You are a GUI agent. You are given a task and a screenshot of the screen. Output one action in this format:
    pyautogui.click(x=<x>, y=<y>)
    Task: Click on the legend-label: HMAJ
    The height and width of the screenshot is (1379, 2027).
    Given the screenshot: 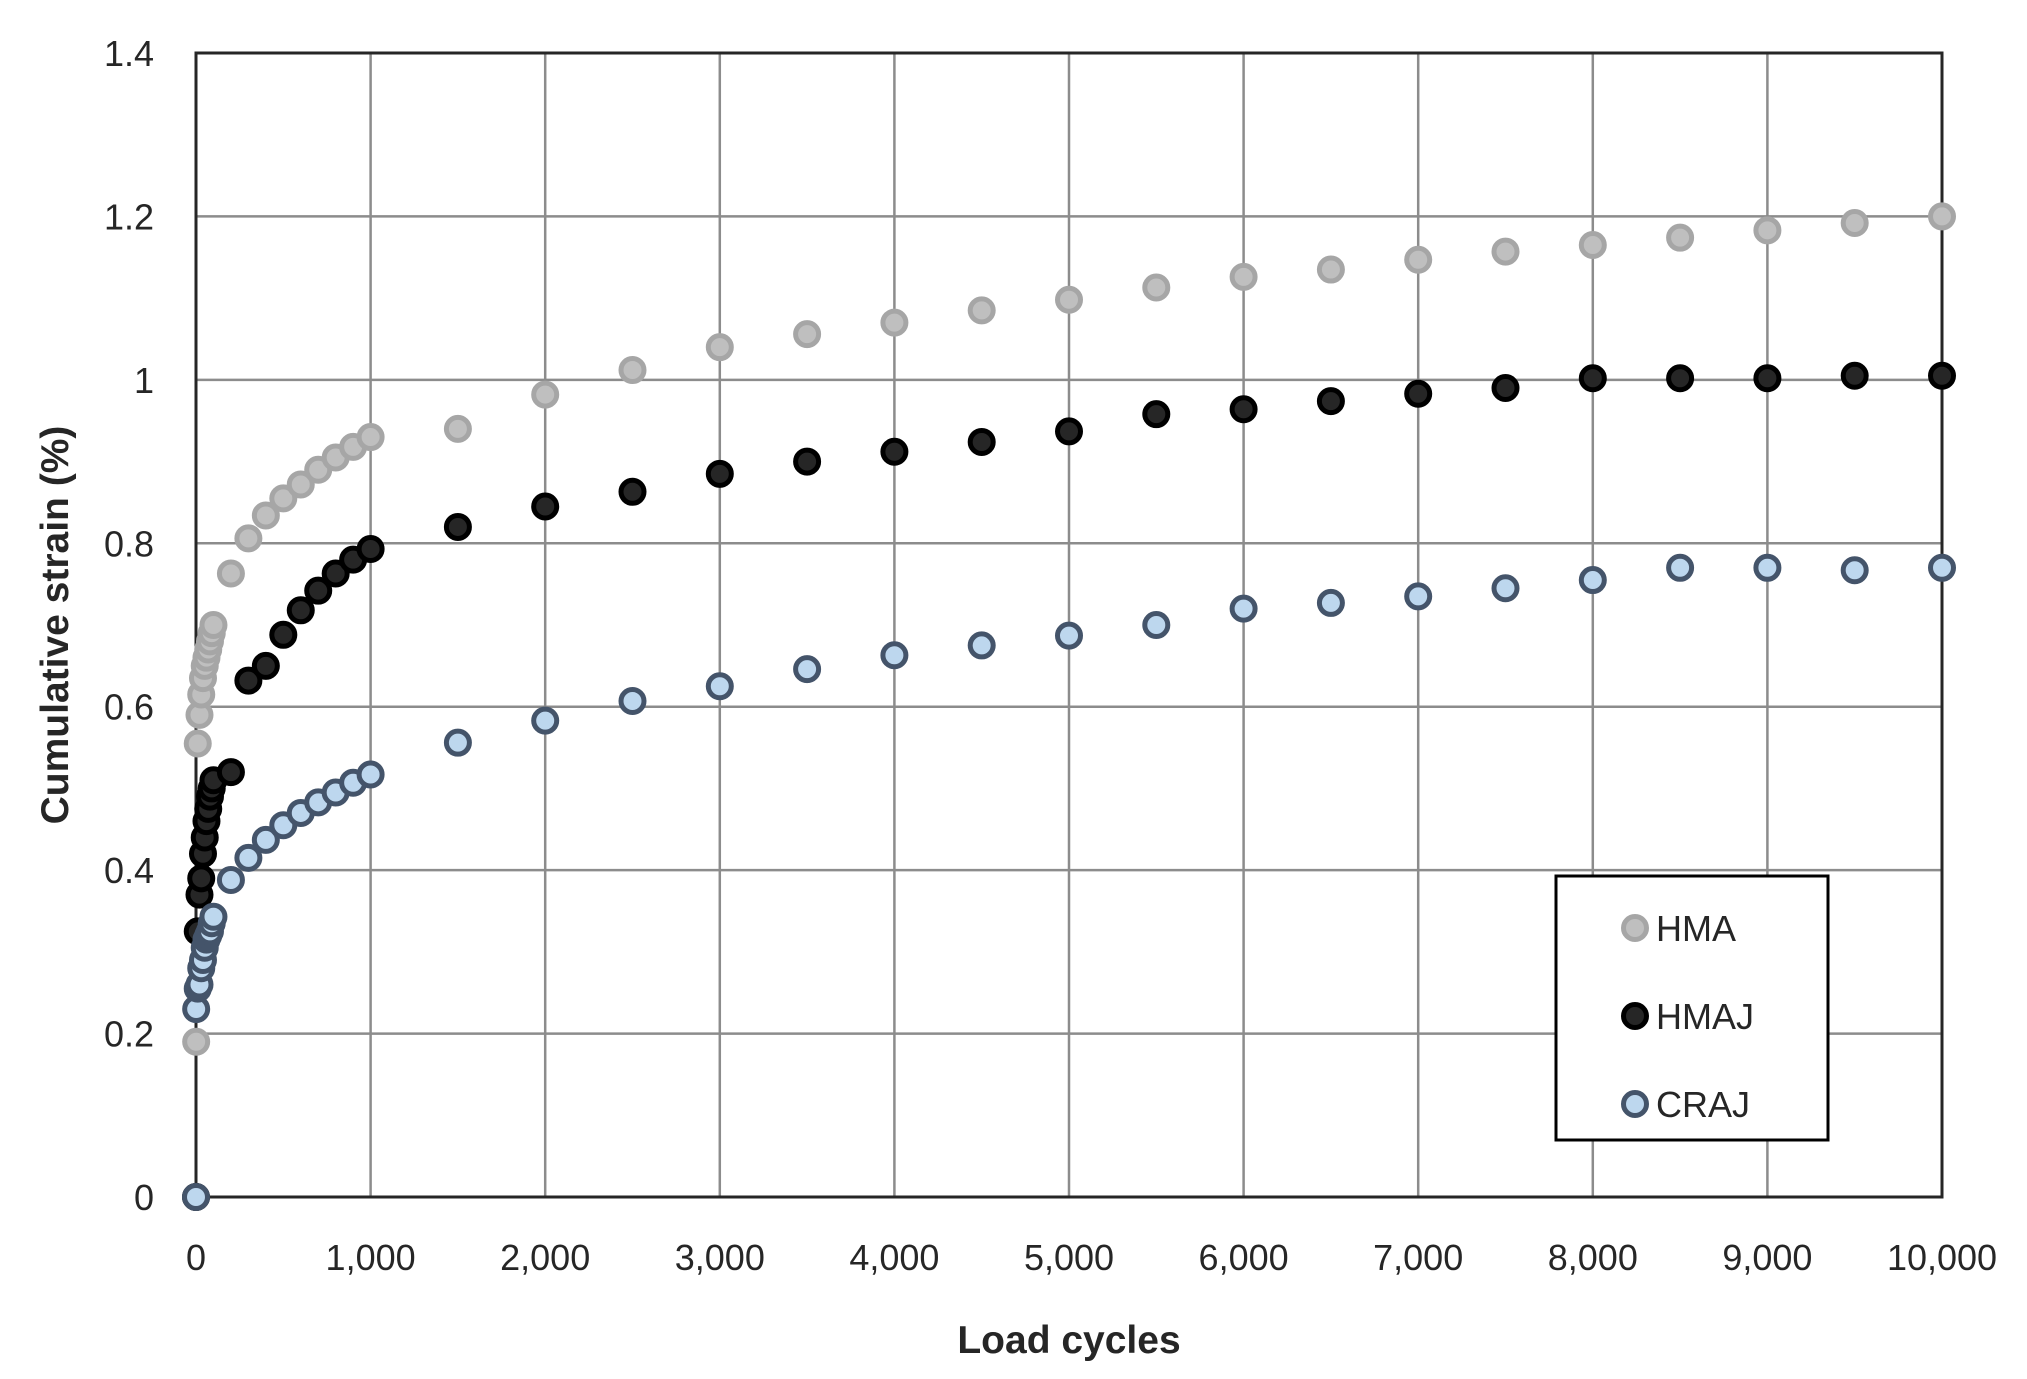 What is the action you would take?
    pyautogui.click(x=1705, y=1016)
    